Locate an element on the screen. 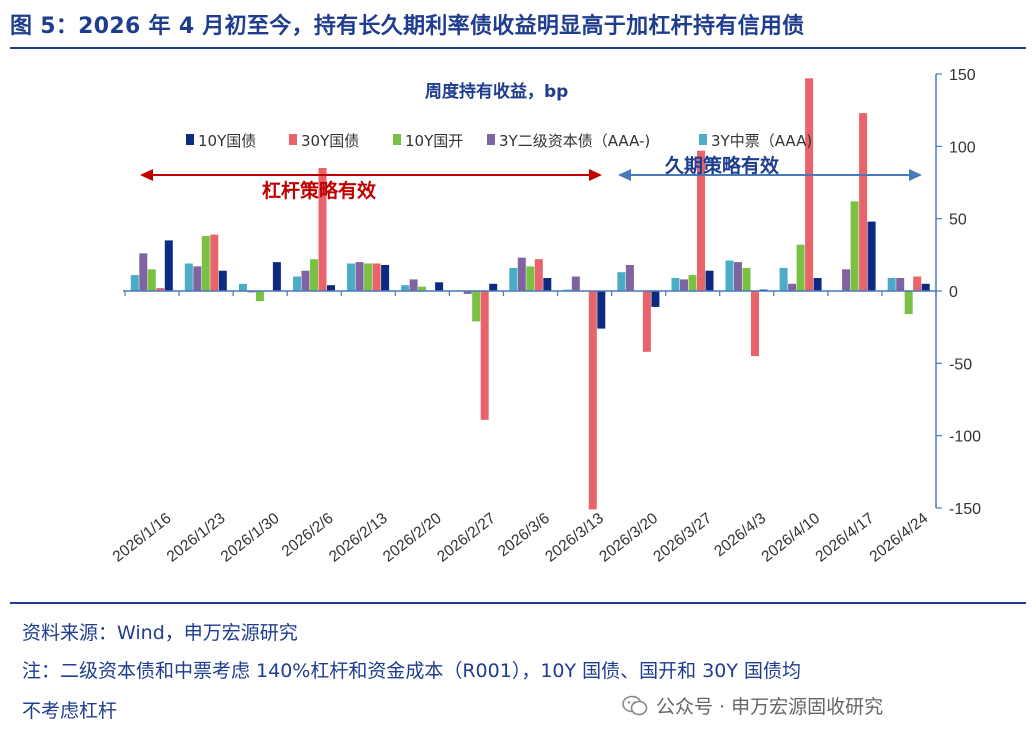  bar-3Y二级资本债（AAA-)-2026/2/20 is located at coordinates (413, 285).